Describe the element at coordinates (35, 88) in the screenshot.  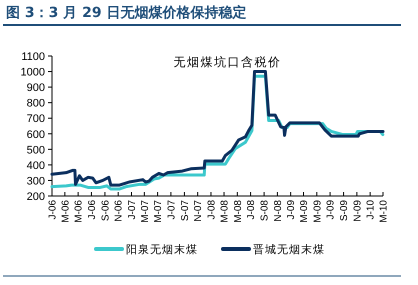
I see `y-tick-label: 900` at that location.